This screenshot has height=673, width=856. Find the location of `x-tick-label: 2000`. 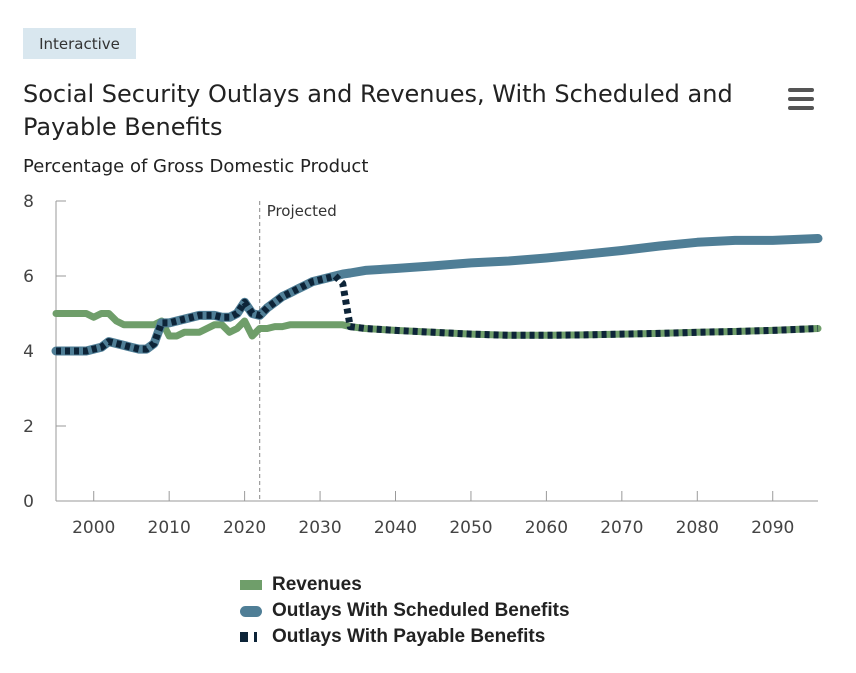

x-tick-label: 2000 is located at coordinates (93, 528).